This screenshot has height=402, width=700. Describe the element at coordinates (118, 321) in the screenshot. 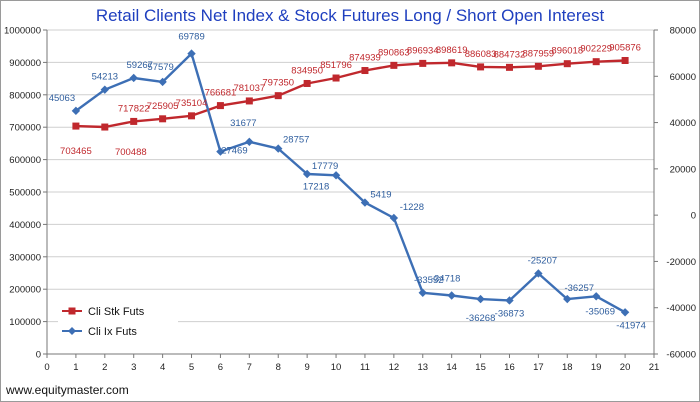

I see `legend-box` at that location.